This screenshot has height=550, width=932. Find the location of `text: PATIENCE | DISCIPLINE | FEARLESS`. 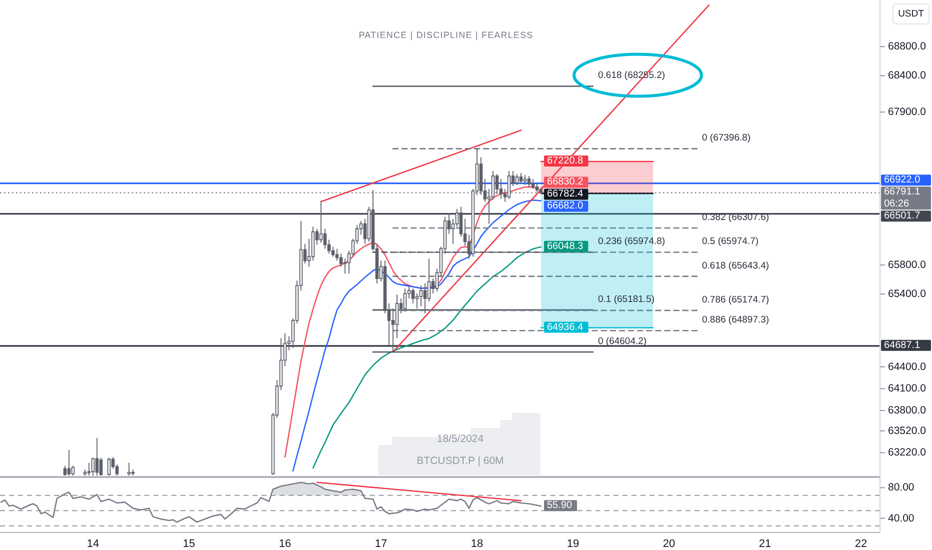

text: PATIENCE | DISCIPLINE | FEARLESS is located at coordinates (446, 35).